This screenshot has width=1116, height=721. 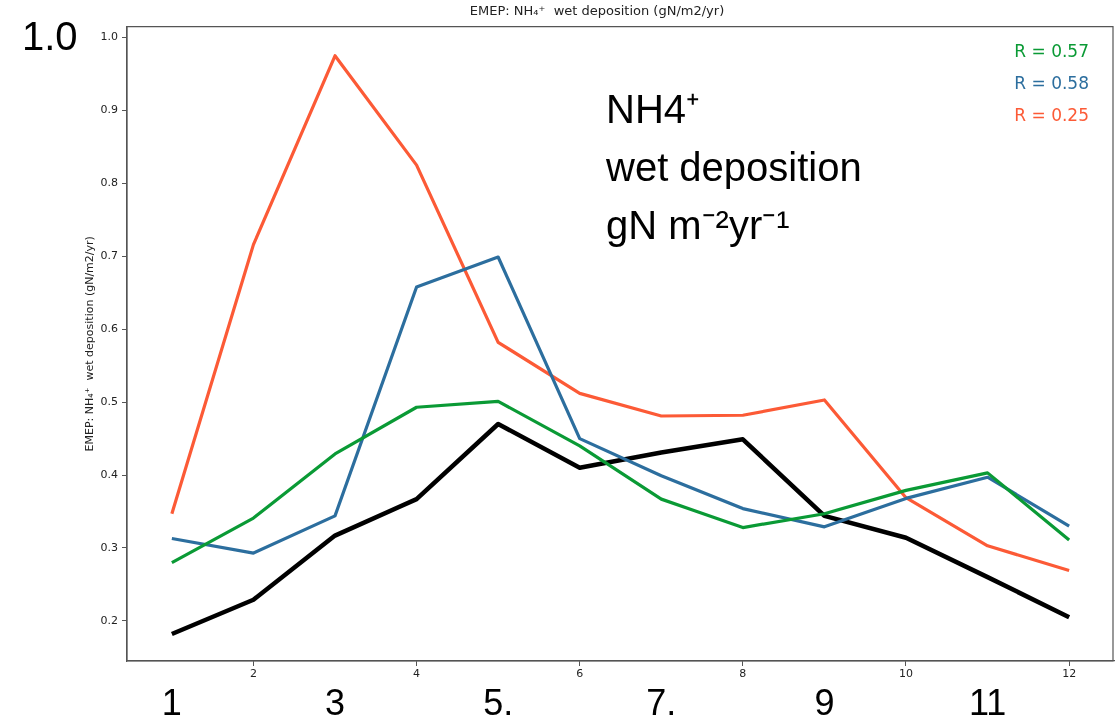 What do you see at coordinates (109, 474) in the screenshot?
I see `y-tick-label: 0.4` at bounding box center [109, 474].